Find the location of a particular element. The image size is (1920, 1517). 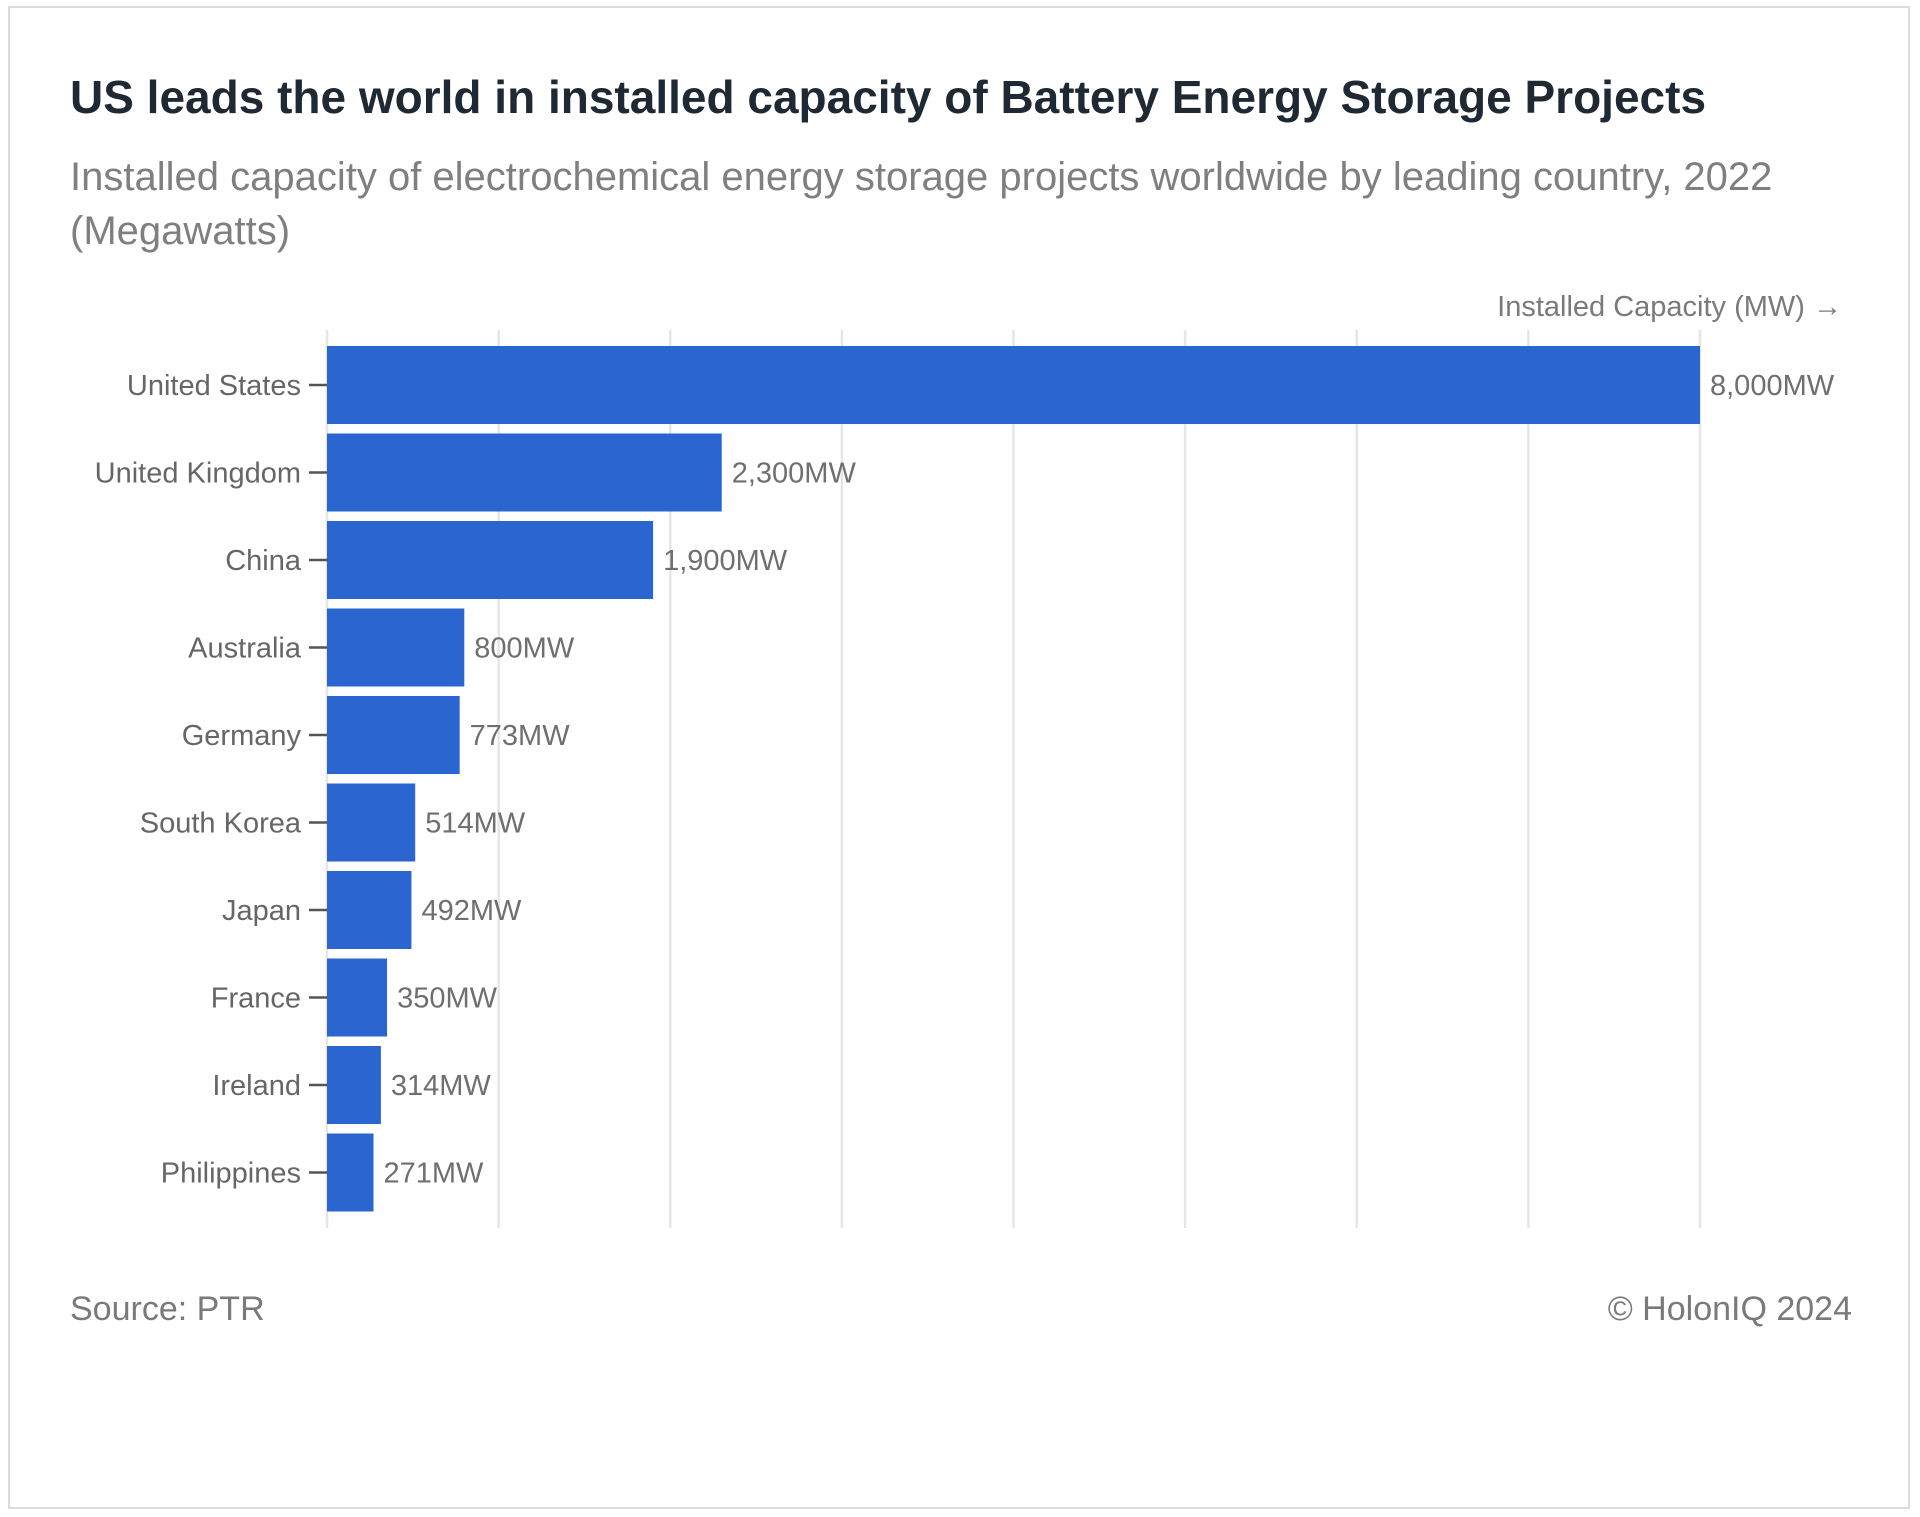

data-label: 271MW is located at coordinates (434, 1174).